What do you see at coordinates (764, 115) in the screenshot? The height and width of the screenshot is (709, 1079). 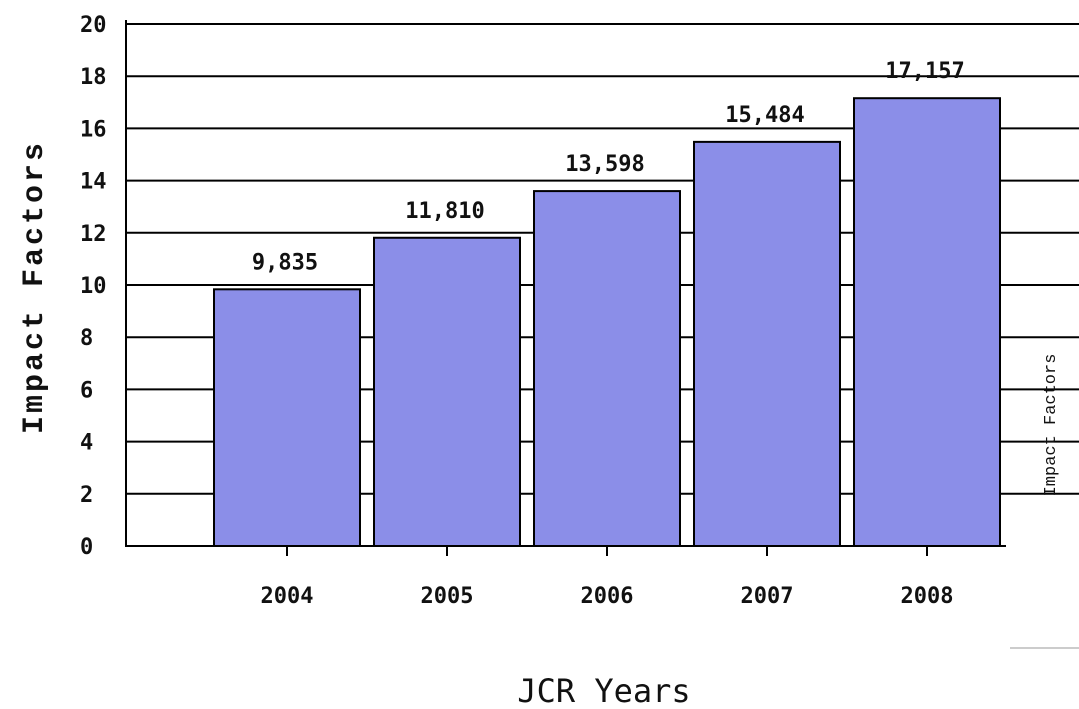 I see `data-label: 15,484` at bounding box center [764, 115].